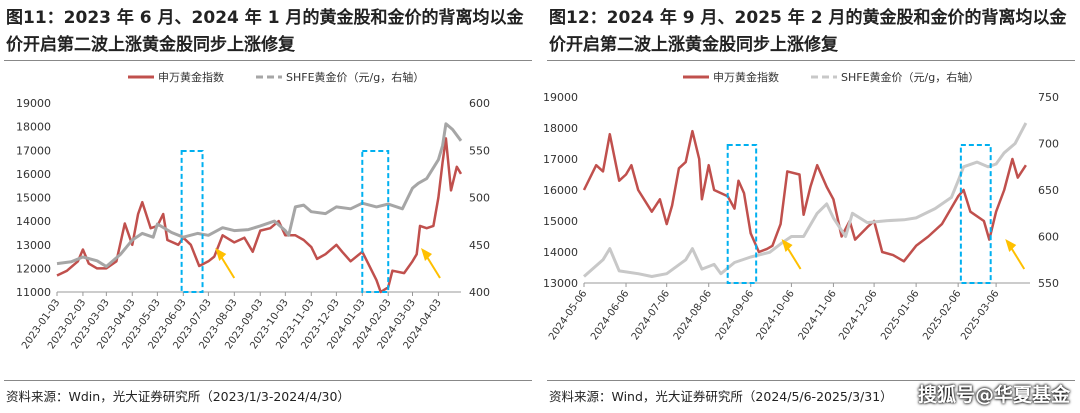 The width and height of the screenshot is (1080, 413). Describe the element at coordinates (568, 315) in the screenshot. I see `x-tick-label: 2024-05-06` at that location.